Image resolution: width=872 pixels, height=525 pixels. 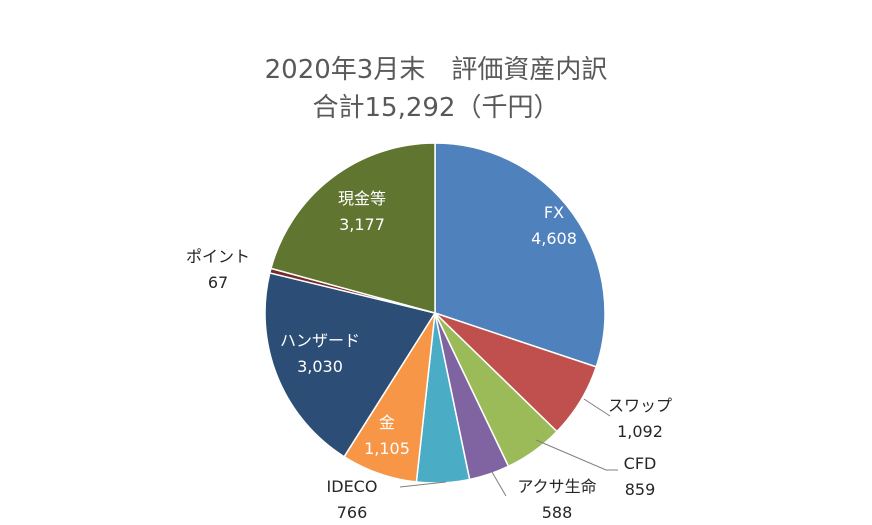 I want to click on chart-subtitle: 合計15,292（千円）, so click(x=436, y=108).